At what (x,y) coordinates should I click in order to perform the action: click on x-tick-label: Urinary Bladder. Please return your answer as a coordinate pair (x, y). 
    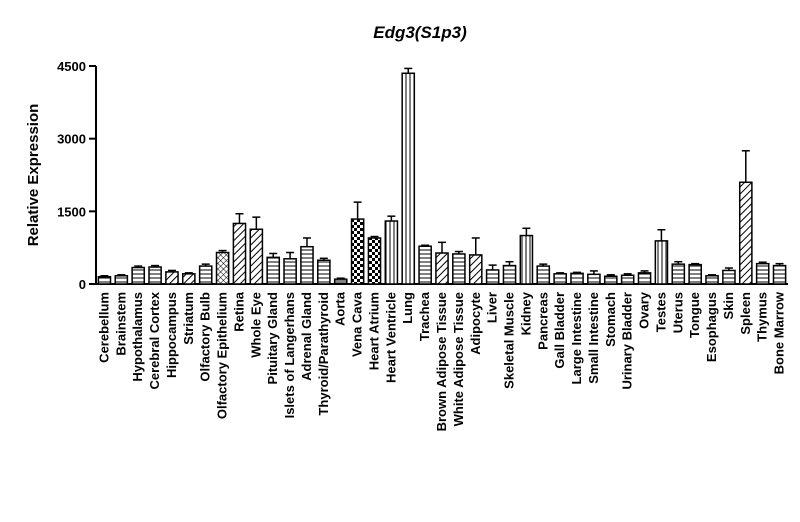
    Looking at the image, I should click on (627, 341).